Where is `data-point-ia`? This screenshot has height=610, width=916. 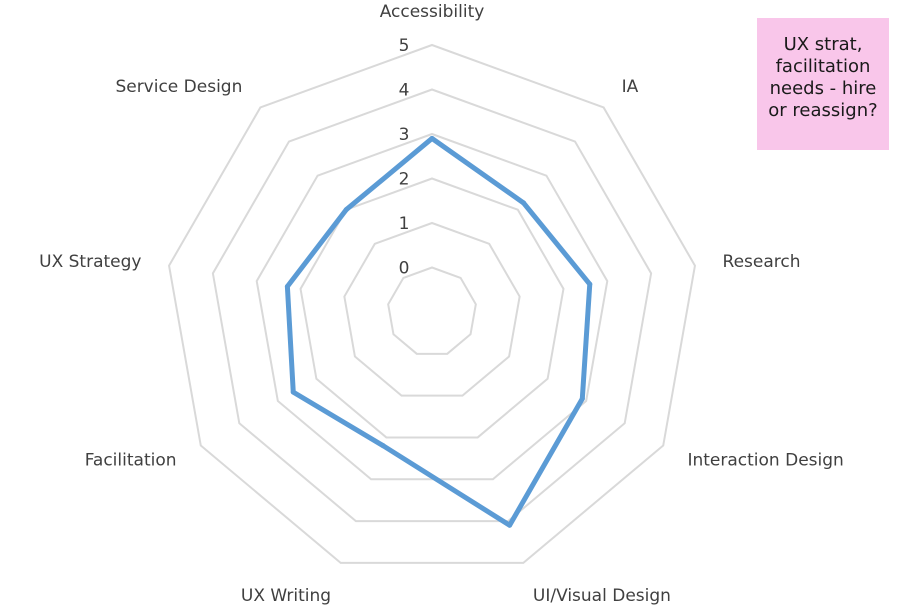 data-point-ia is located at coordinates (524, 203).